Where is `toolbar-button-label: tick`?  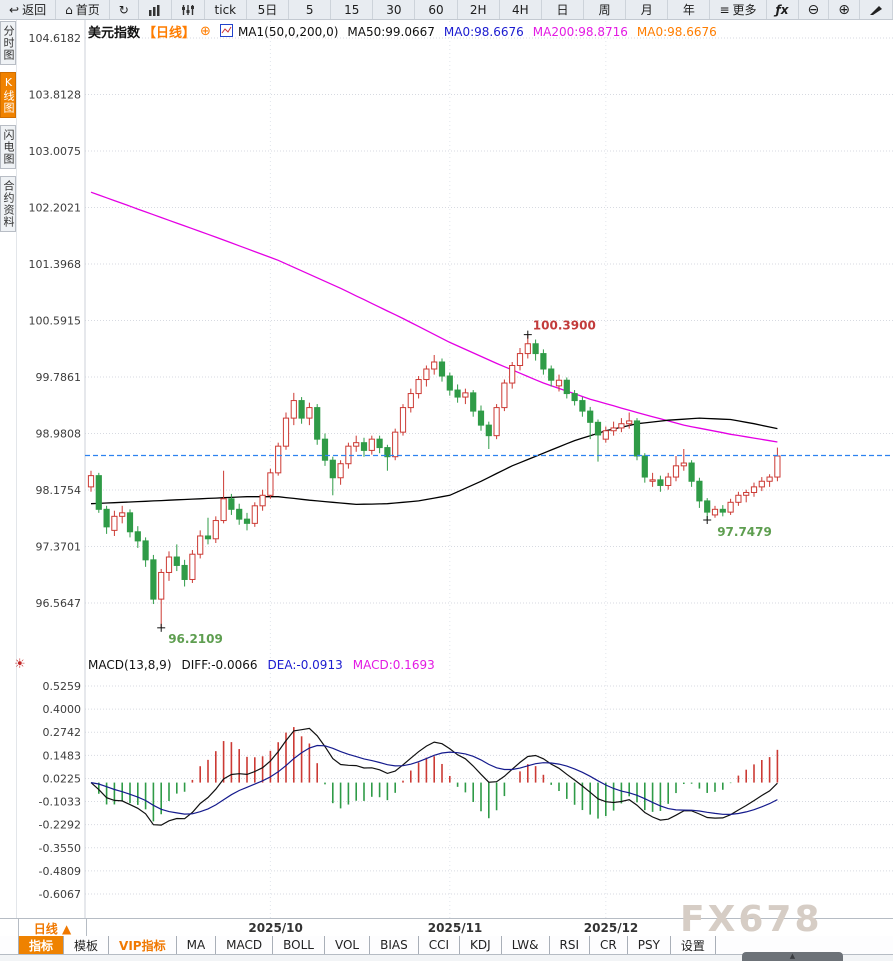
toolbar-button-label: tick is located at coordinates (225, 9).